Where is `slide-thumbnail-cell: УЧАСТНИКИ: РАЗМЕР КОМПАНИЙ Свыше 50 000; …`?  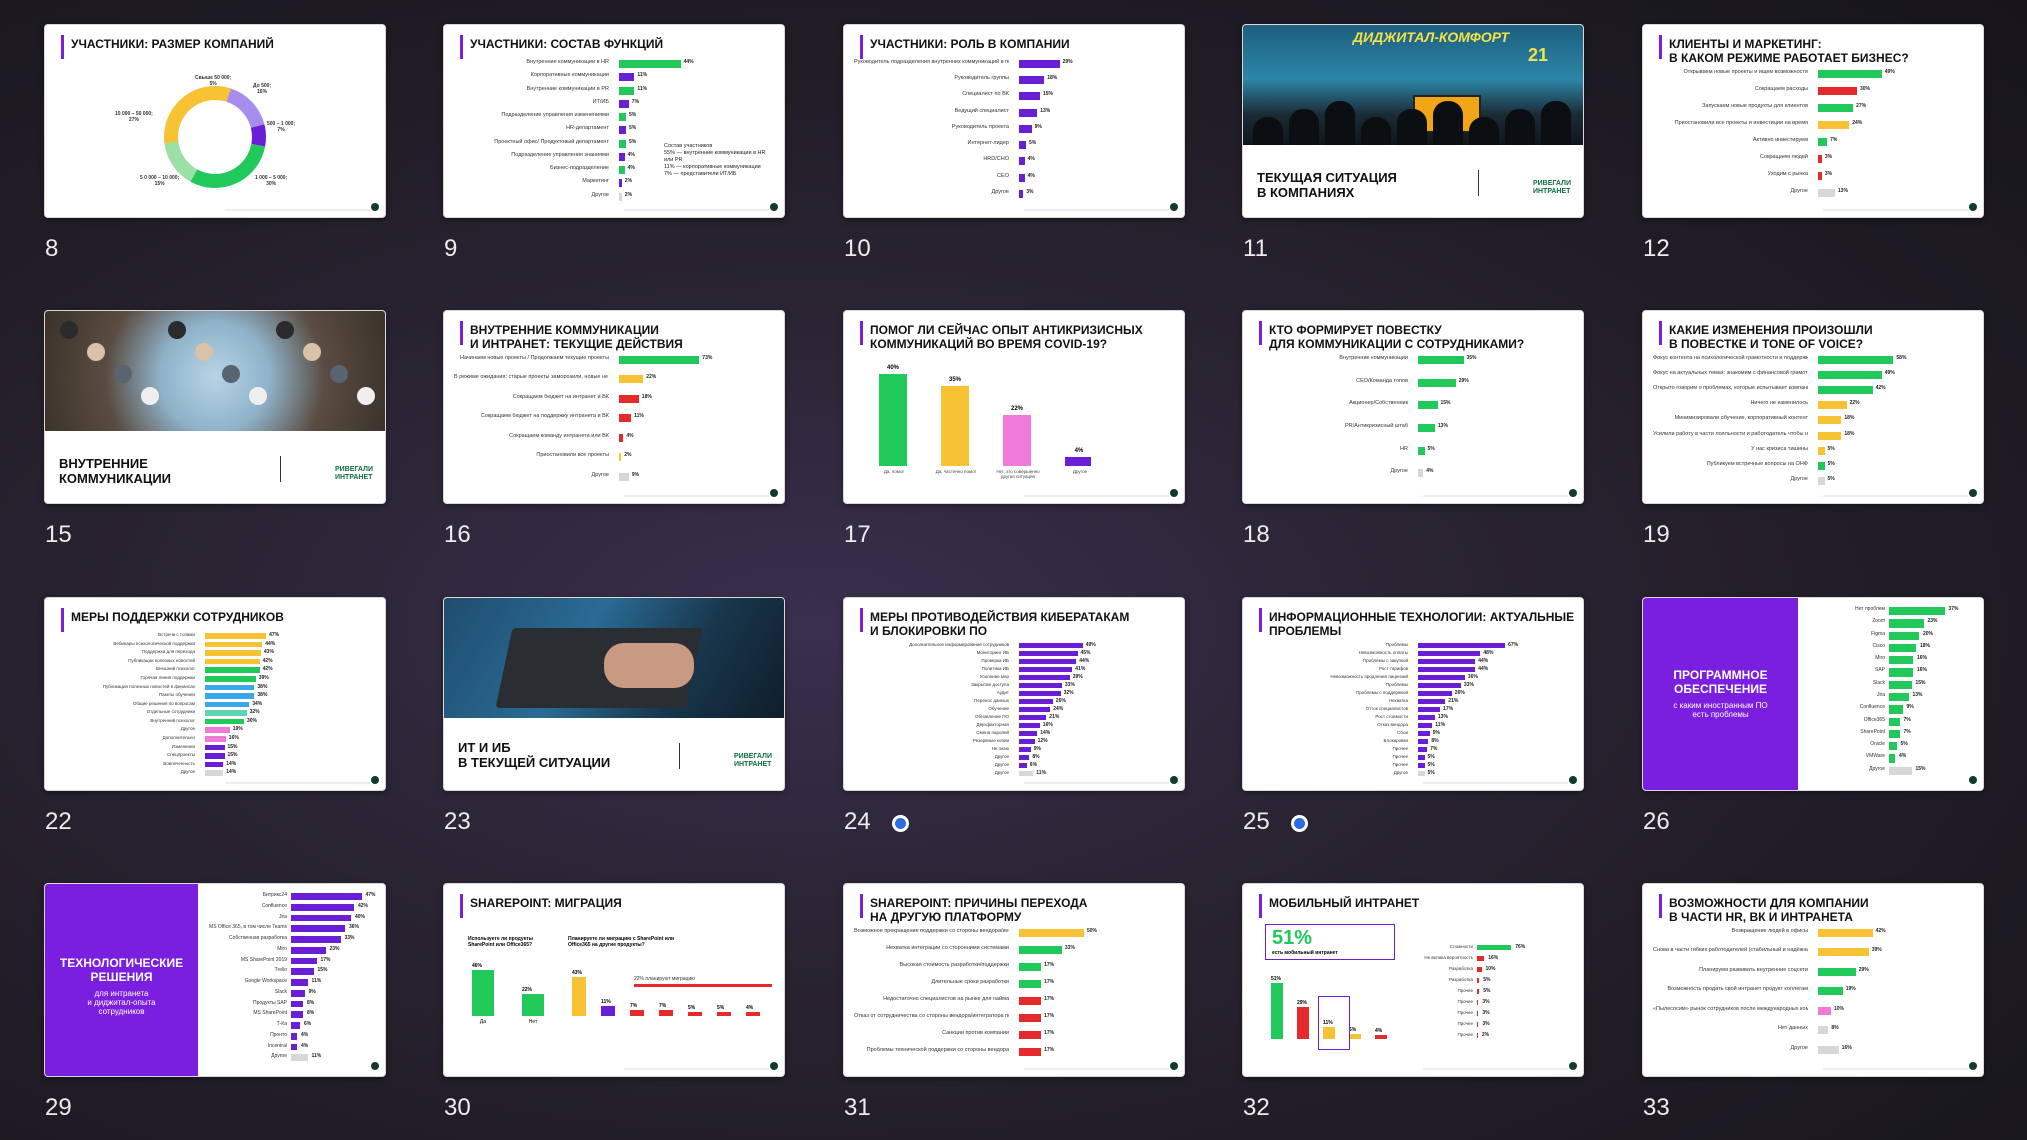
slide-thumbnail-cell: УЧАСТНИКИ: РАЗМЕР КОМПАНИЙ Свыше 50 000; … is located at coordinates (215, 143).